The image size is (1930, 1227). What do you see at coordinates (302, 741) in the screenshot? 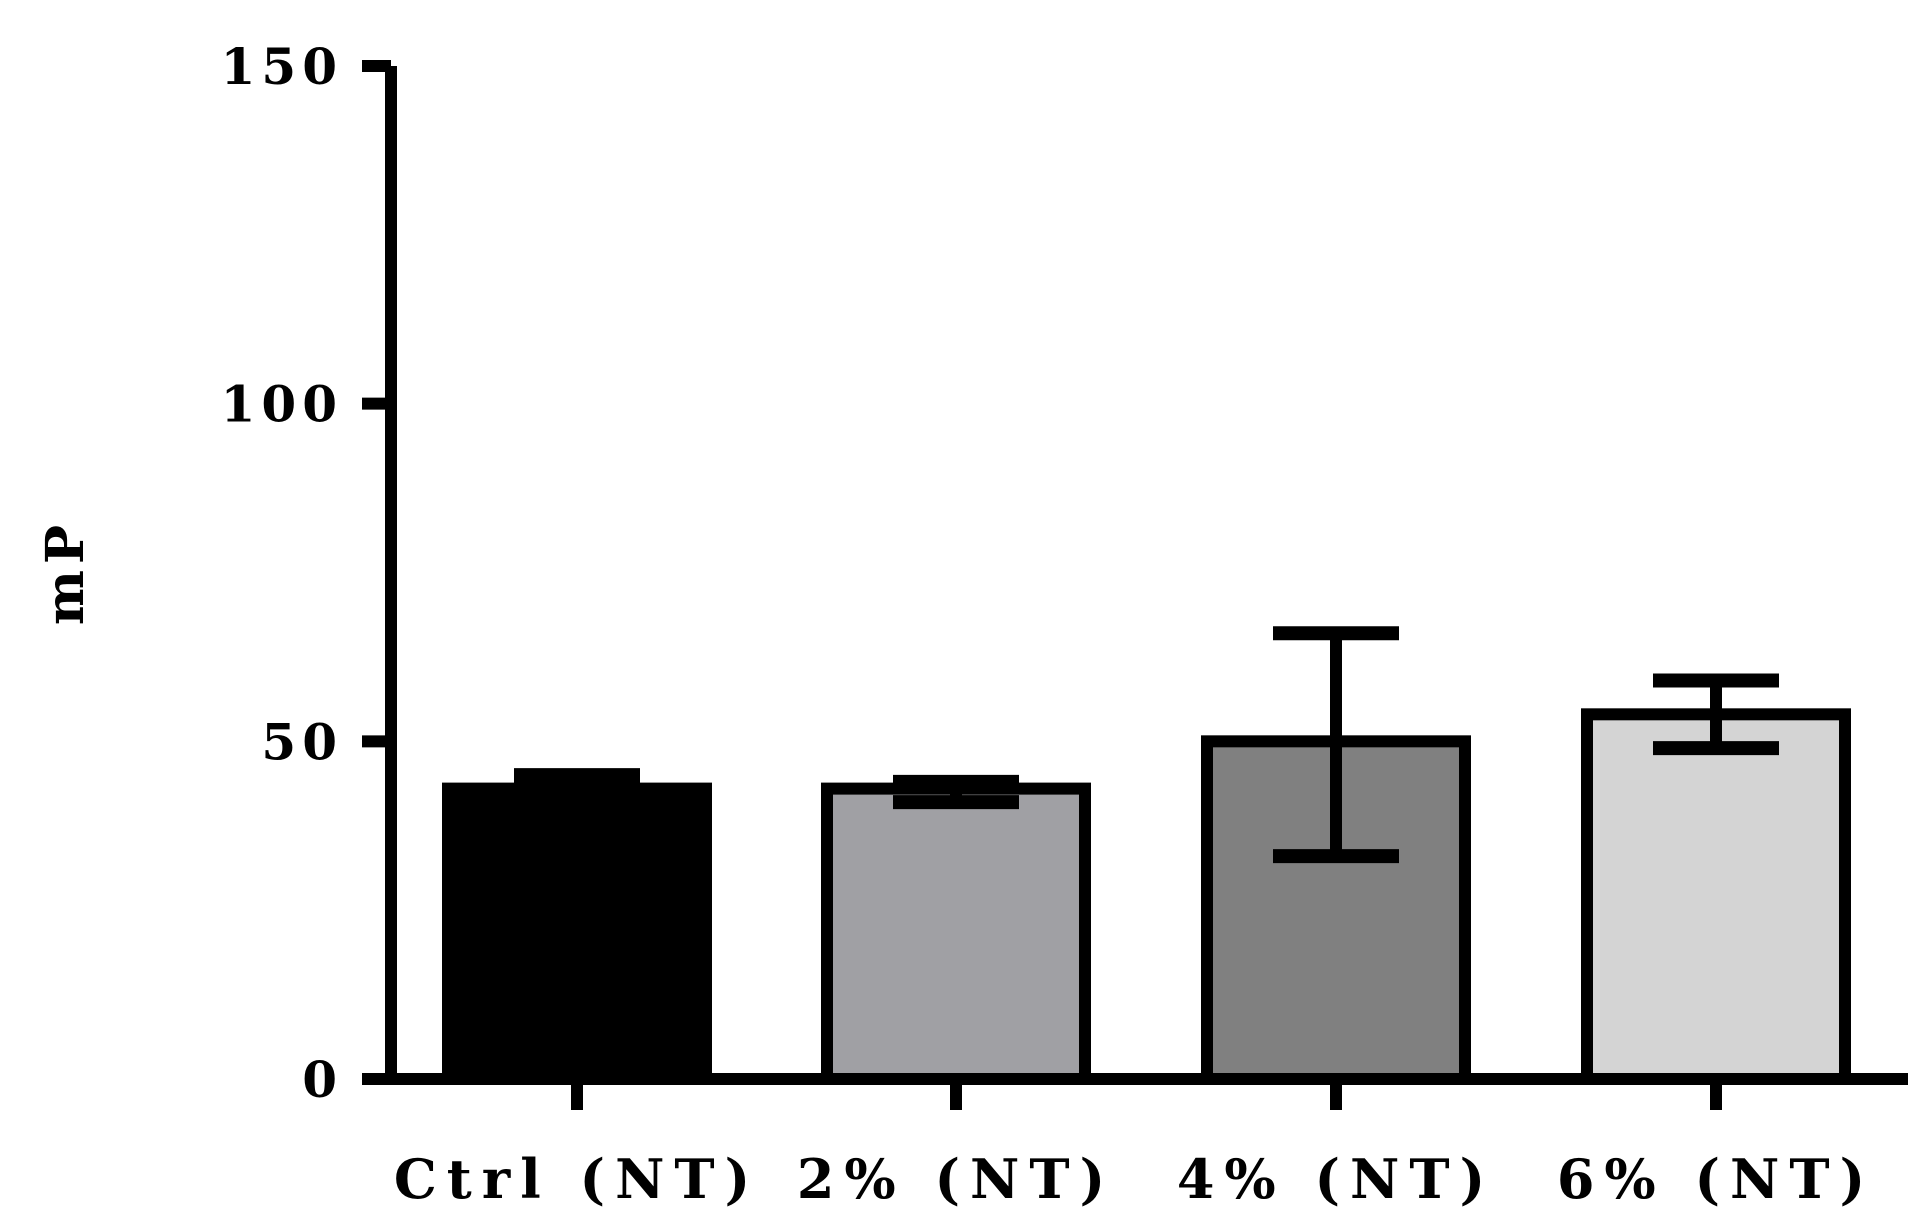
I see `y-tick-label: 50` at bounding box center [302, 741].